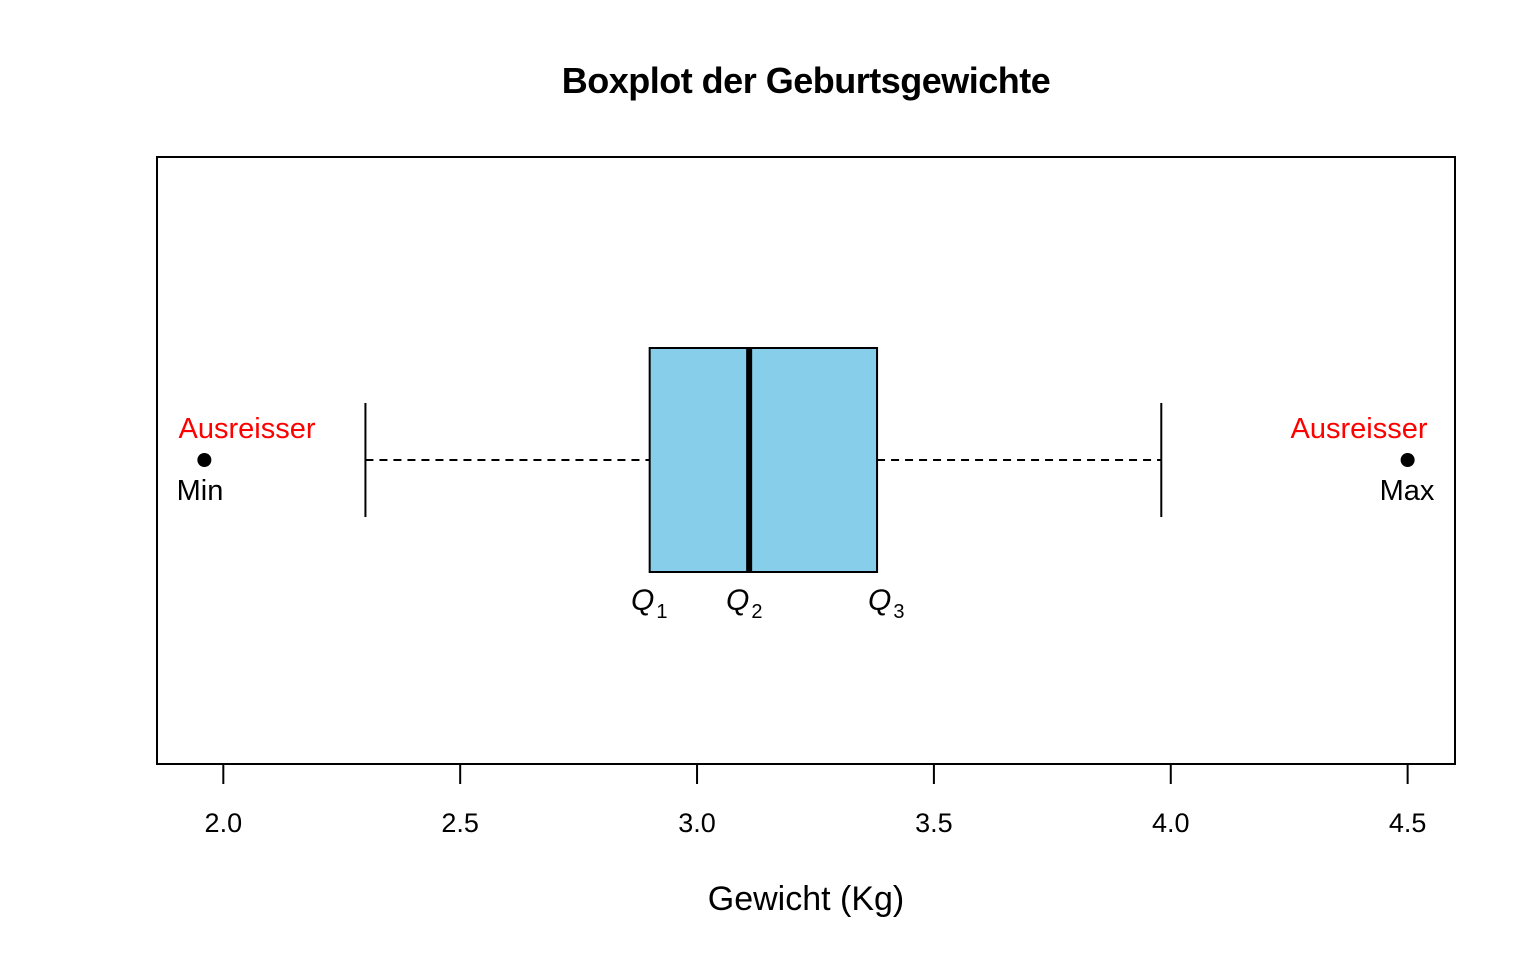  I want to click on outlier-left-label: Ausreisser, so click(247, 429).